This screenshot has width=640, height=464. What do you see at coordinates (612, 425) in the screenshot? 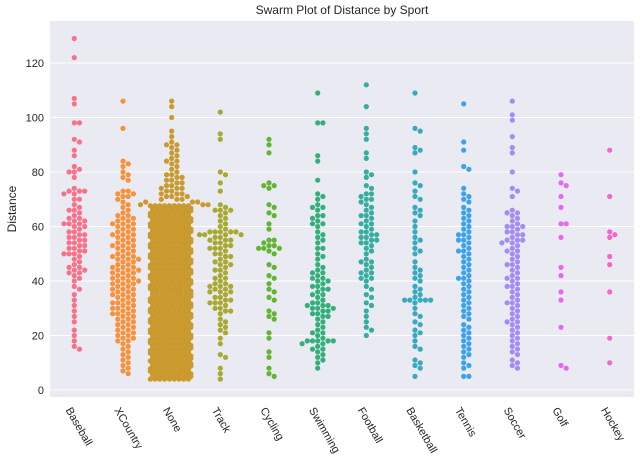
I see `x-tick-label: Hockey` at bounding box center [612, 425].